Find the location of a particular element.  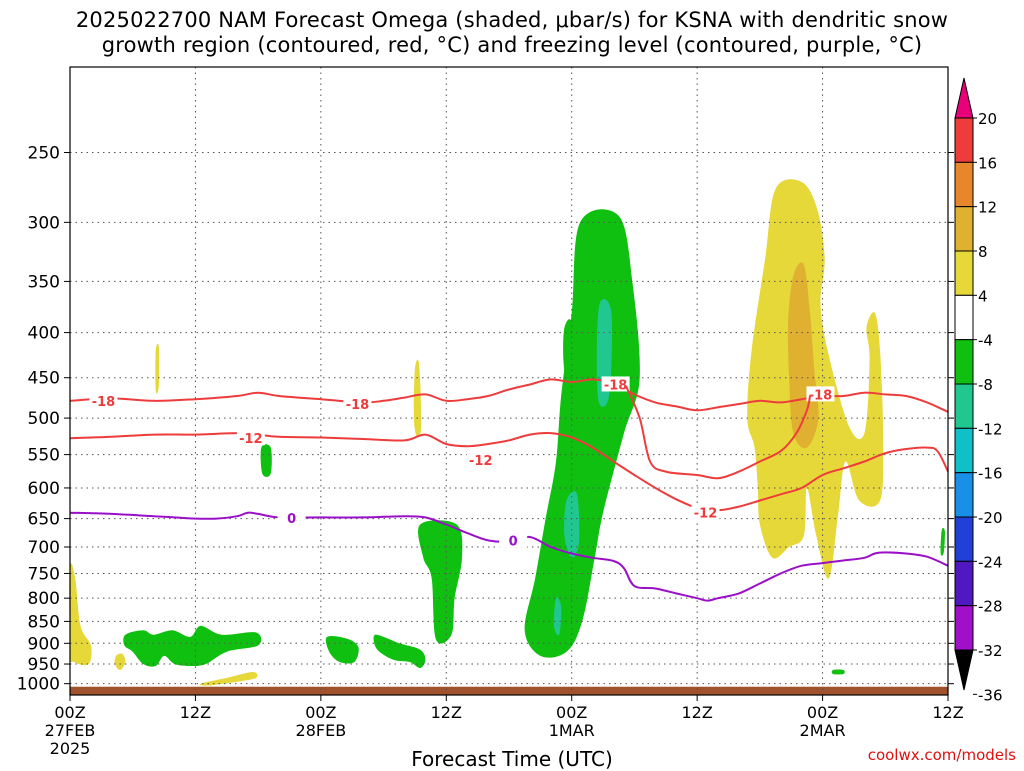

y-tick-label: 900 is located at coordinates (44, 644).